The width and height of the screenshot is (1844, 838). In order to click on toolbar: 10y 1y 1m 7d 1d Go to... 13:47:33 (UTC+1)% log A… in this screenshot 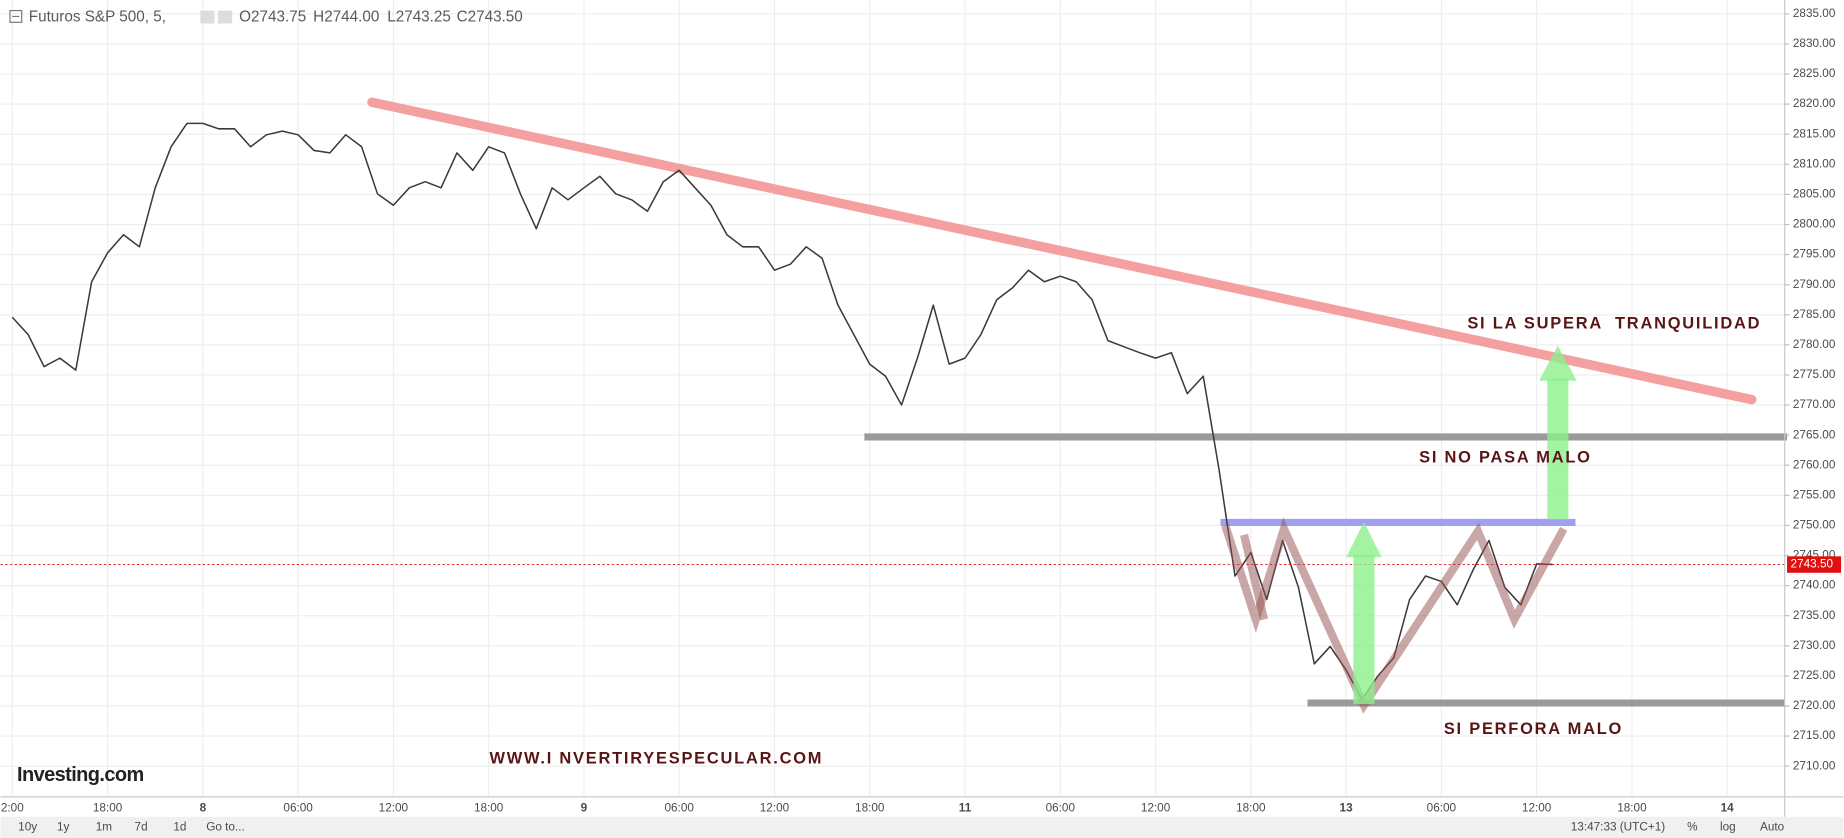, I will do `click(901, 827)`.